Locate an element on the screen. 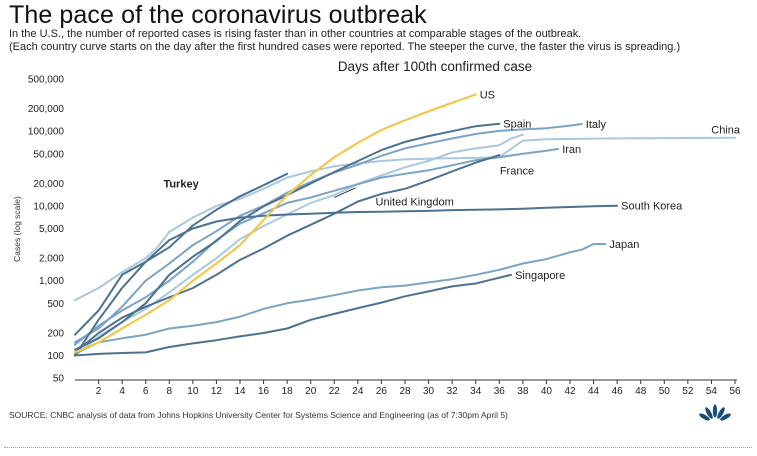 This screenshot has height=456, width=757. bottom-divider is located at coordinates (378, 447).